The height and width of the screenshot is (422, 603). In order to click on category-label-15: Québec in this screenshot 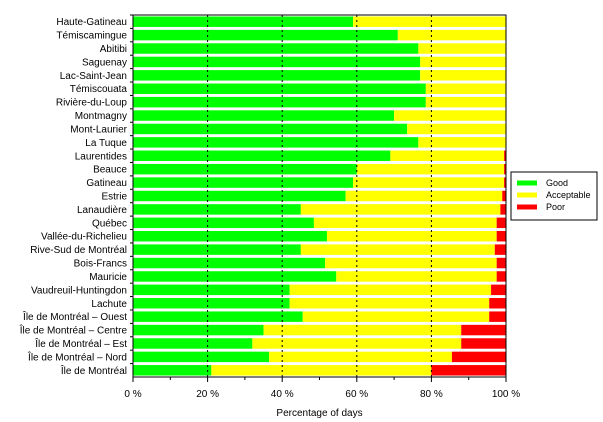, I will do `click(109, 223)`.